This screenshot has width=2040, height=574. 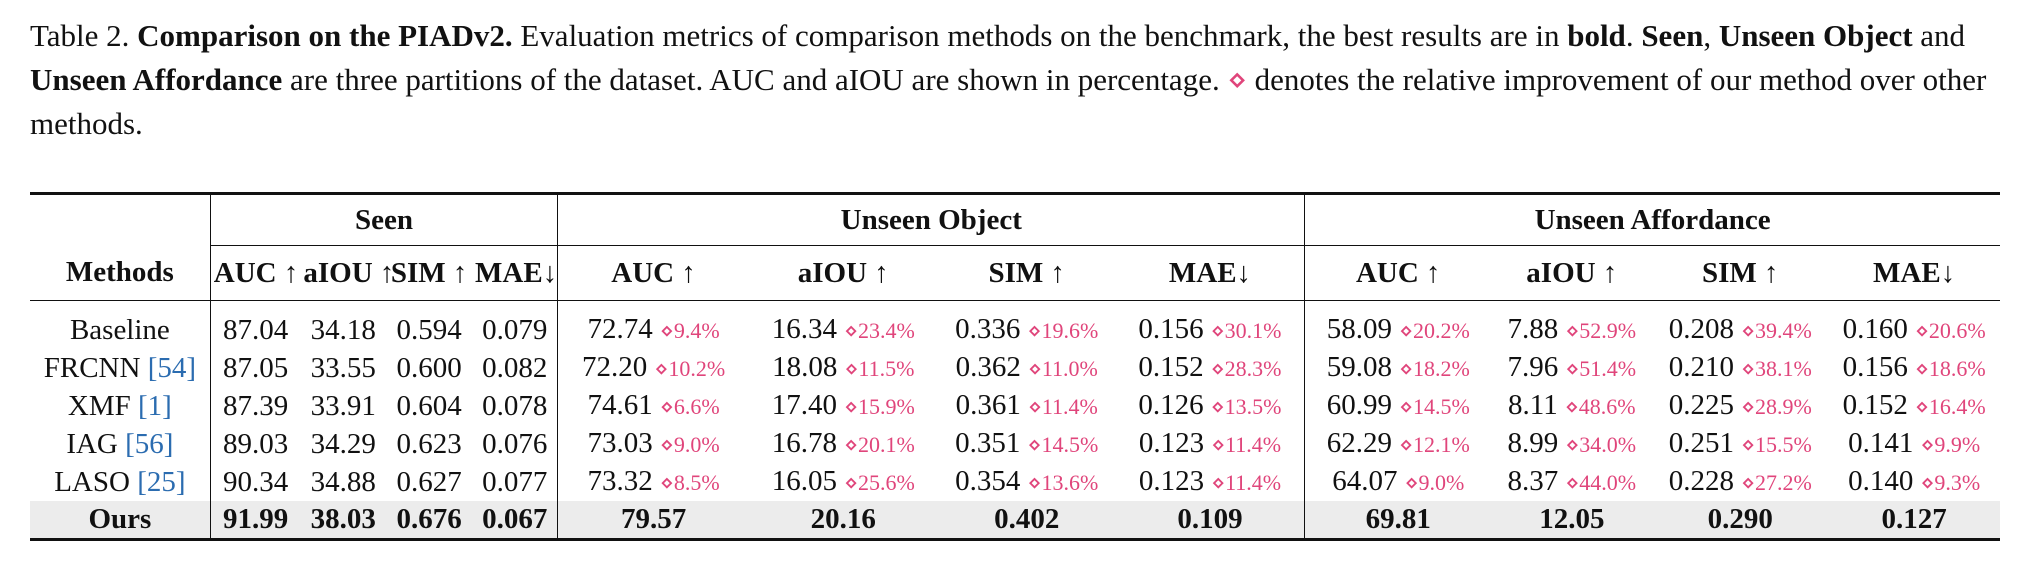 I want to click on method-name-cell: LASO [25], so click(x=120, y=482).